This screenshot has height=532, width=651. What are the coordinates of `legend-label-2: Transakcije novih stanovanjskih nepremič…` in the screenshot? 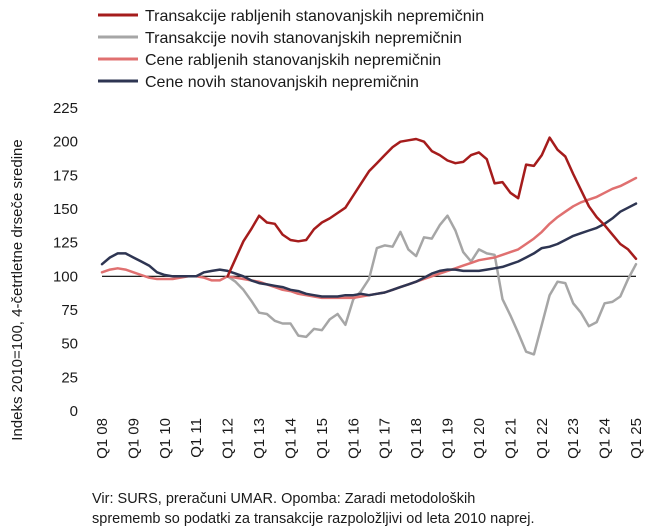 It's located at (303, 38).